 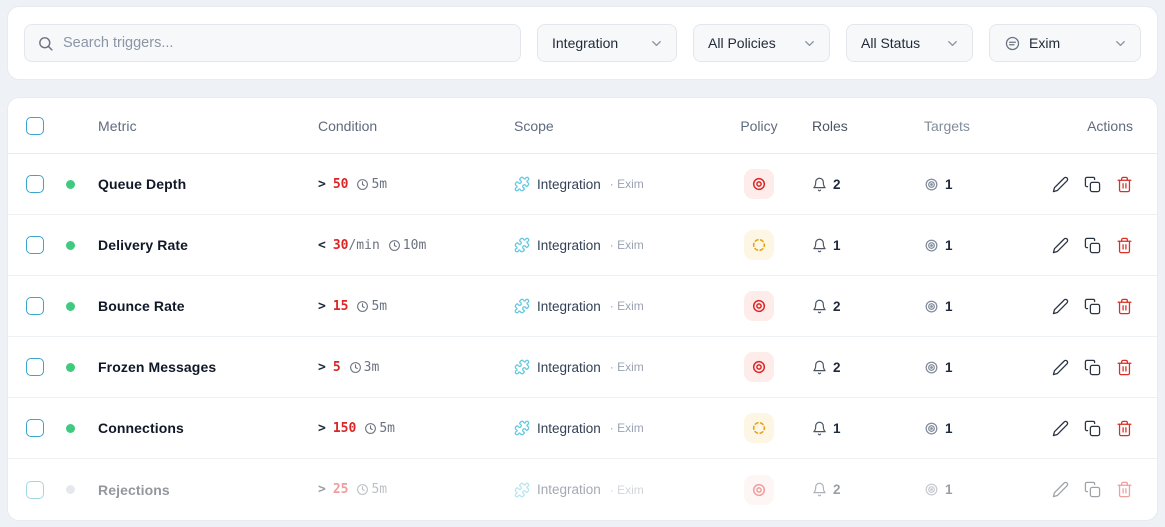 I want to click on filter-dropdown-status: All Status, so click(x=909, y=43).